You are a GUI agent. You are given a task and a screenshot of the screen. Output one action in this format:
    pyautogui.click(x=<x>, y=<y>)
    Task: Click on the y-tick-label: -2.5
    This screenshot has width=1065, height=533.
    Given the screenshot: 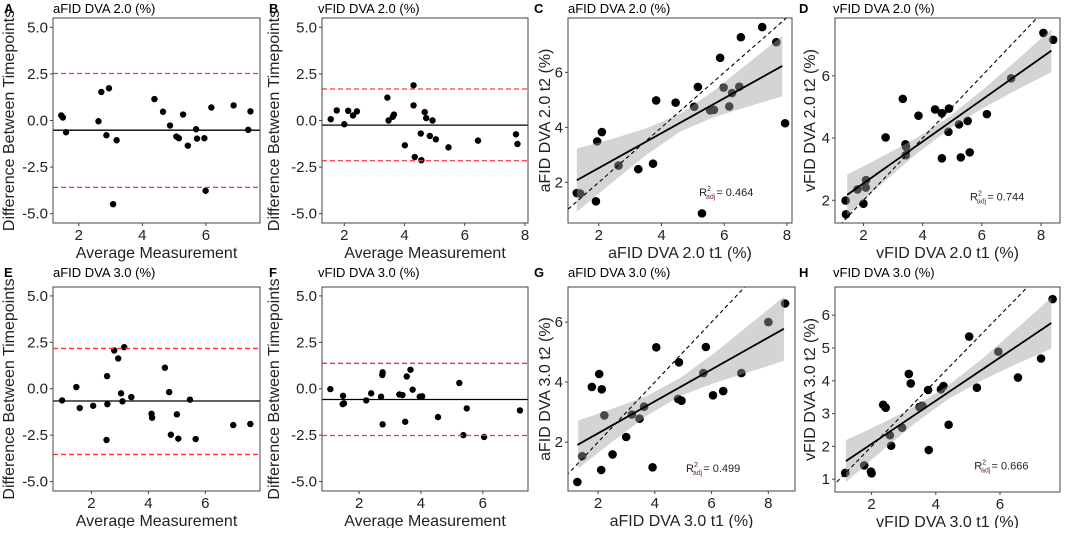 What is the action you would take?
    pyautogui.click(x=304, y=435)
    